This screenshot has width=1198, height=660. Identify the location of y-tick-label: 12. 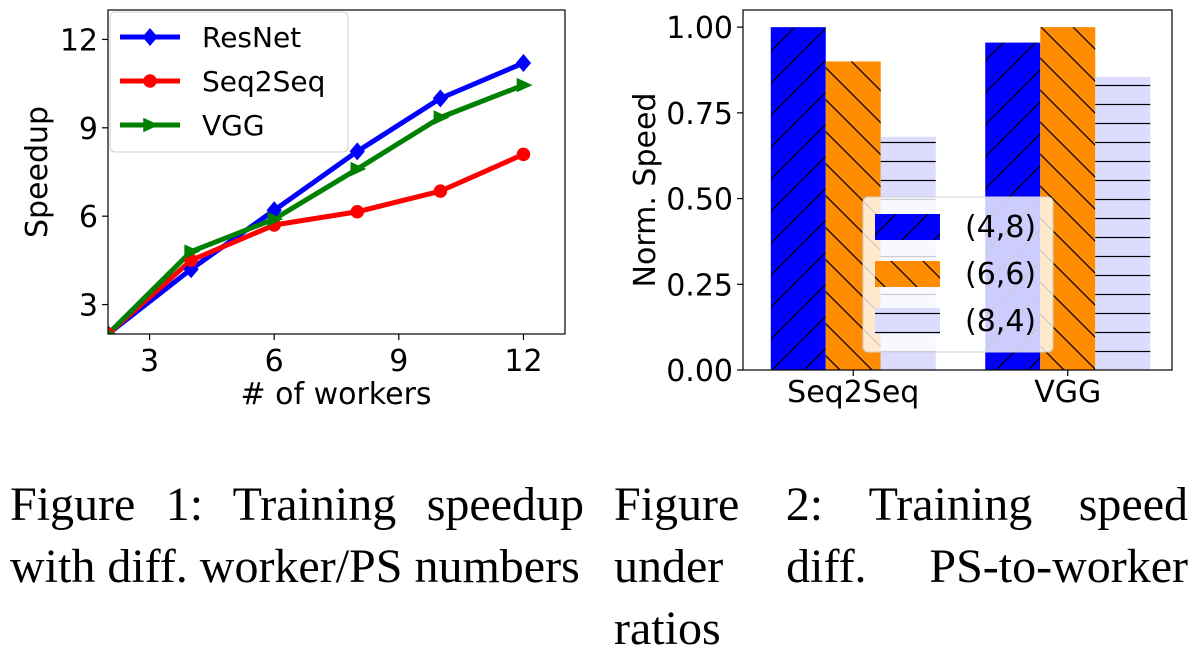
(79, 40).